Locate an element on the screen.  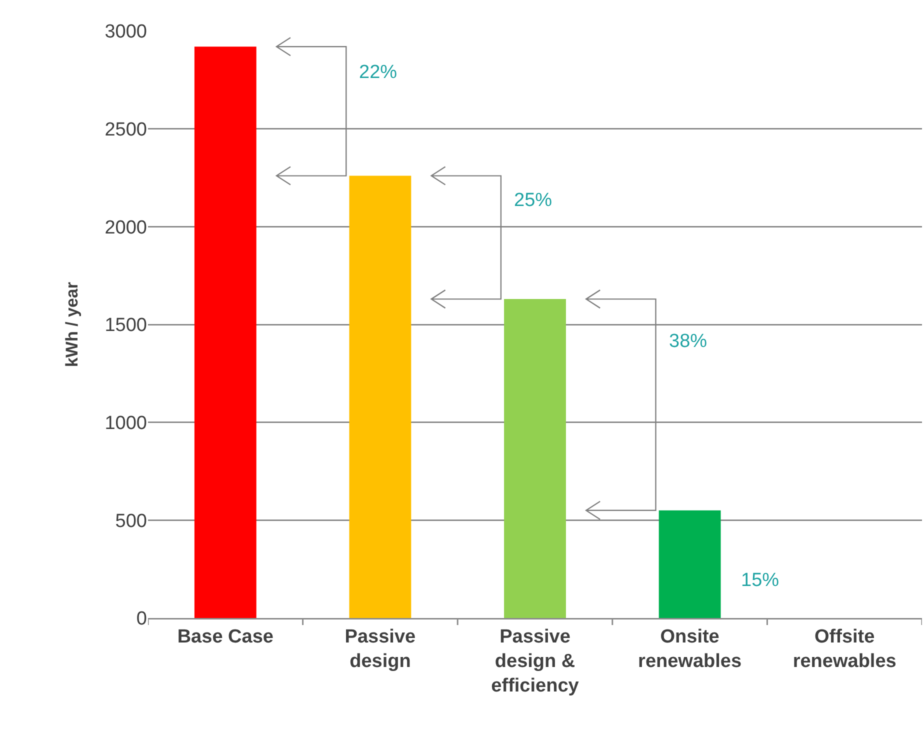
annotation: 15% is located at coordinates (760, 580).